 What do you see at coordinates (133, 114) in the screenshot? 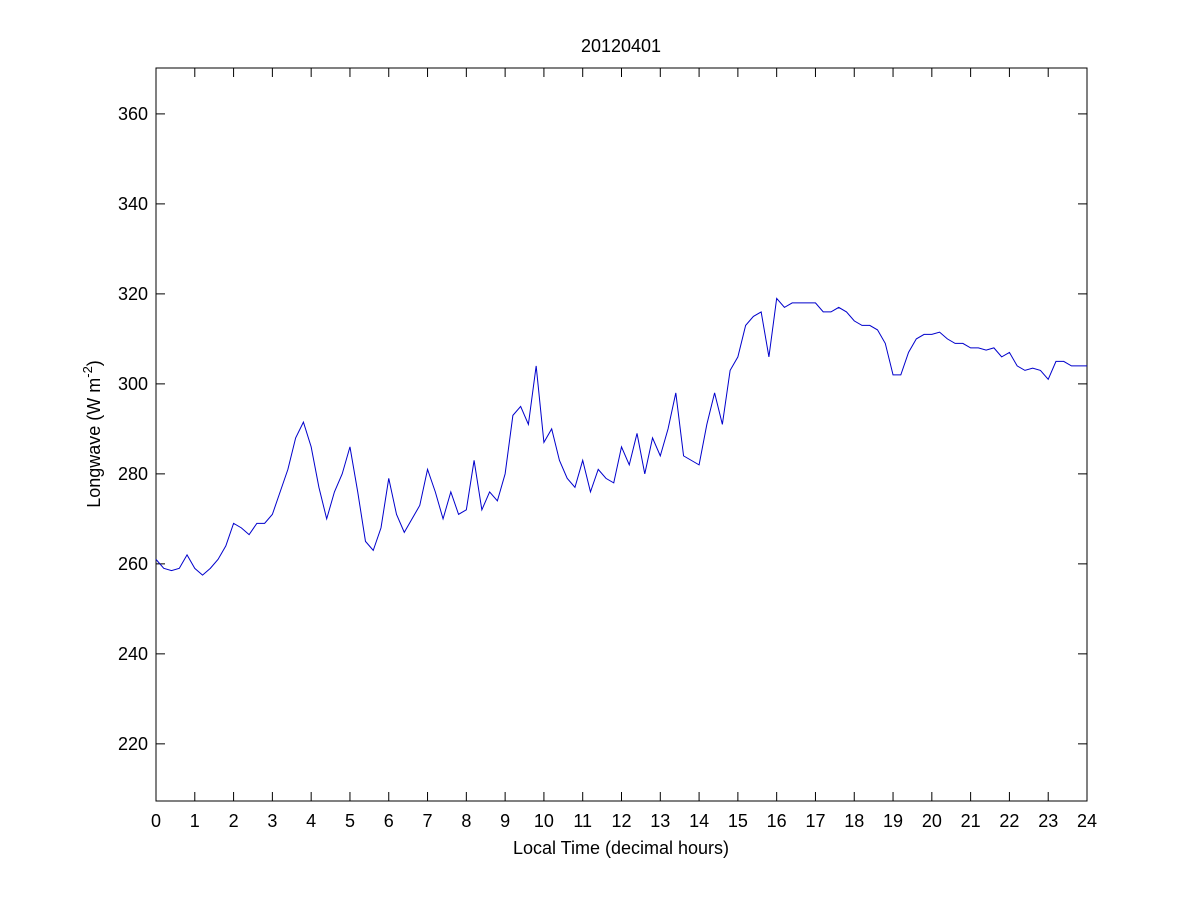
I see `y-tick-label: 360` at bounding box center [133, 114].